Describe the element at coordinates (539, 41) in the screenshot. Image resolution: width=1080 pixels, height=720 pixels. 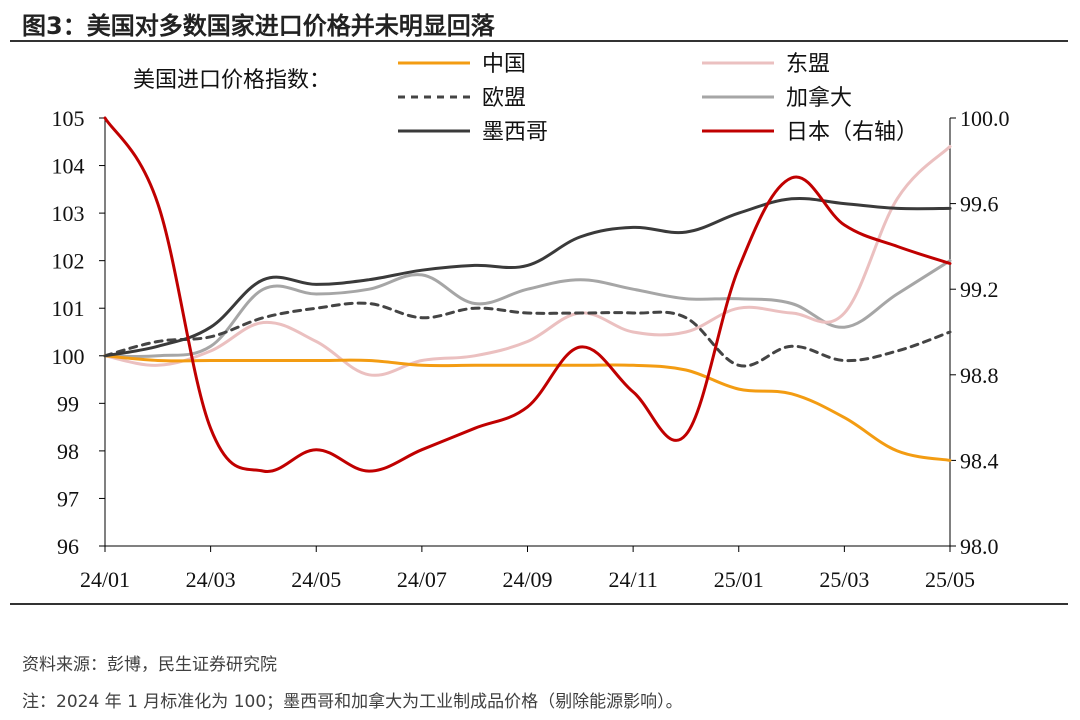
I see `title-divider` at that location.